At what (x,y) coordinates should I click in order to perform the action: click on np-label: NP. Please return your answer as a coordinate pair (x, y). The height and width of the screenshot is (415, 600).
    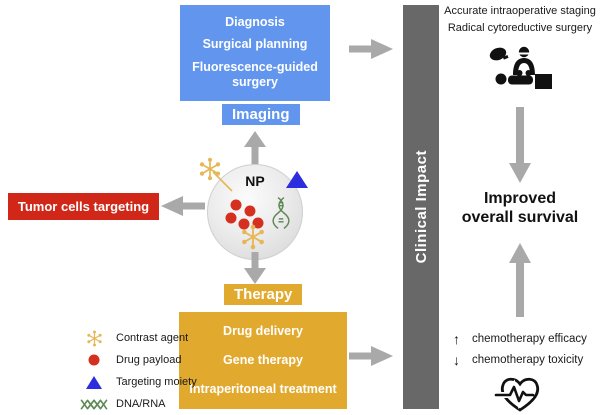
    Looking at the image, I should click on (255, 181).